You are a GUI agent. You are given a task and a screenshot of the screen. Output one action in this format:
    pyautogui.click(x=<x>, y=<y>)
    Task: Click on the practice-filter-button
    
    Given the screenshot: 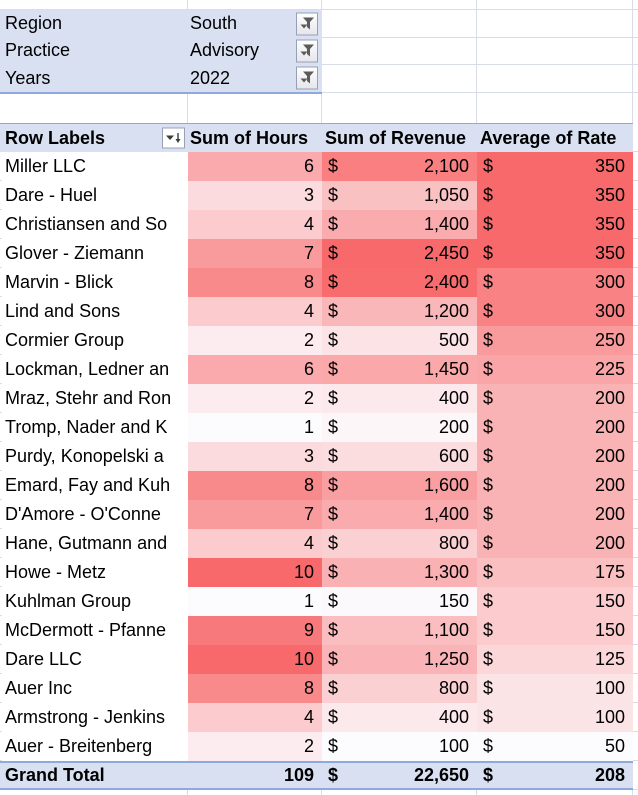 What is the action you would take?
    pyautogui.click(x=307, y=51)
    